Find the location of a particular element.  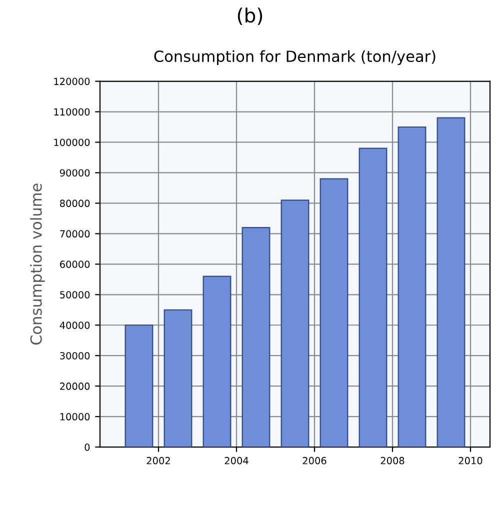

y-tick-label: 30000 is located at coordinates (75, 356).